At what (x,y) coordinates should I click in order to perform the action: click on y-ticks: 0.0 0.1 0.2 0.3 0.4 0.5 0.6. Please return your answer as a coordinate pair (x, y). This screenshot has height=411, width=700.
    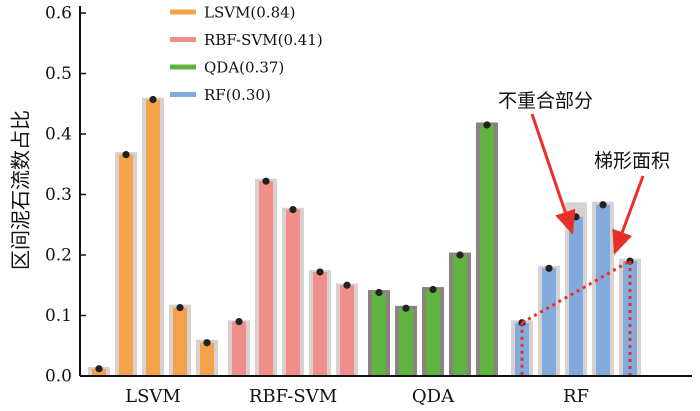
    Looking at the image, I should click on (65, 195).